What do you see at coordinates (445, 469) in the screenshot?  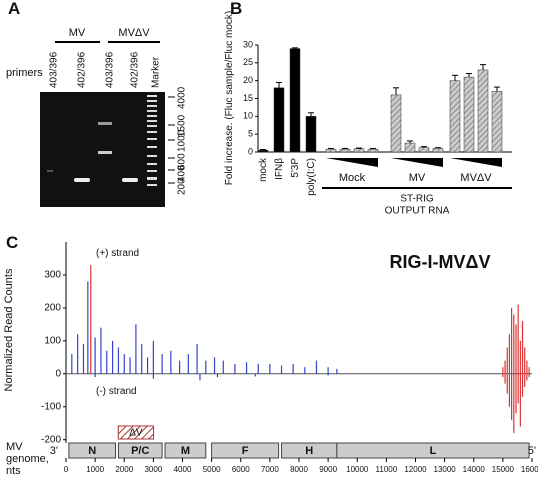 I see `x-tick-label: 13000` at bounding box center [445, 469].